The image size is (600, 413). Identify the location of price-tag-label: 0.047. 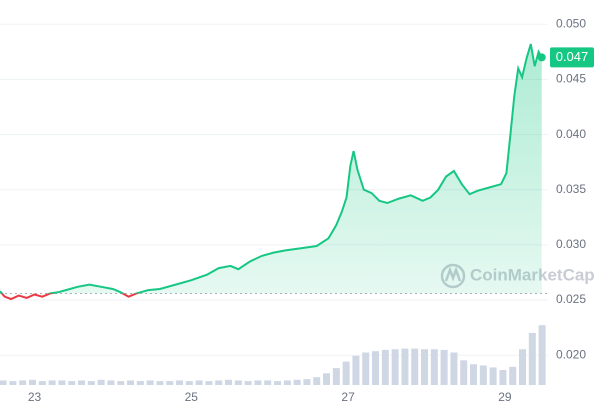
(572, 56).